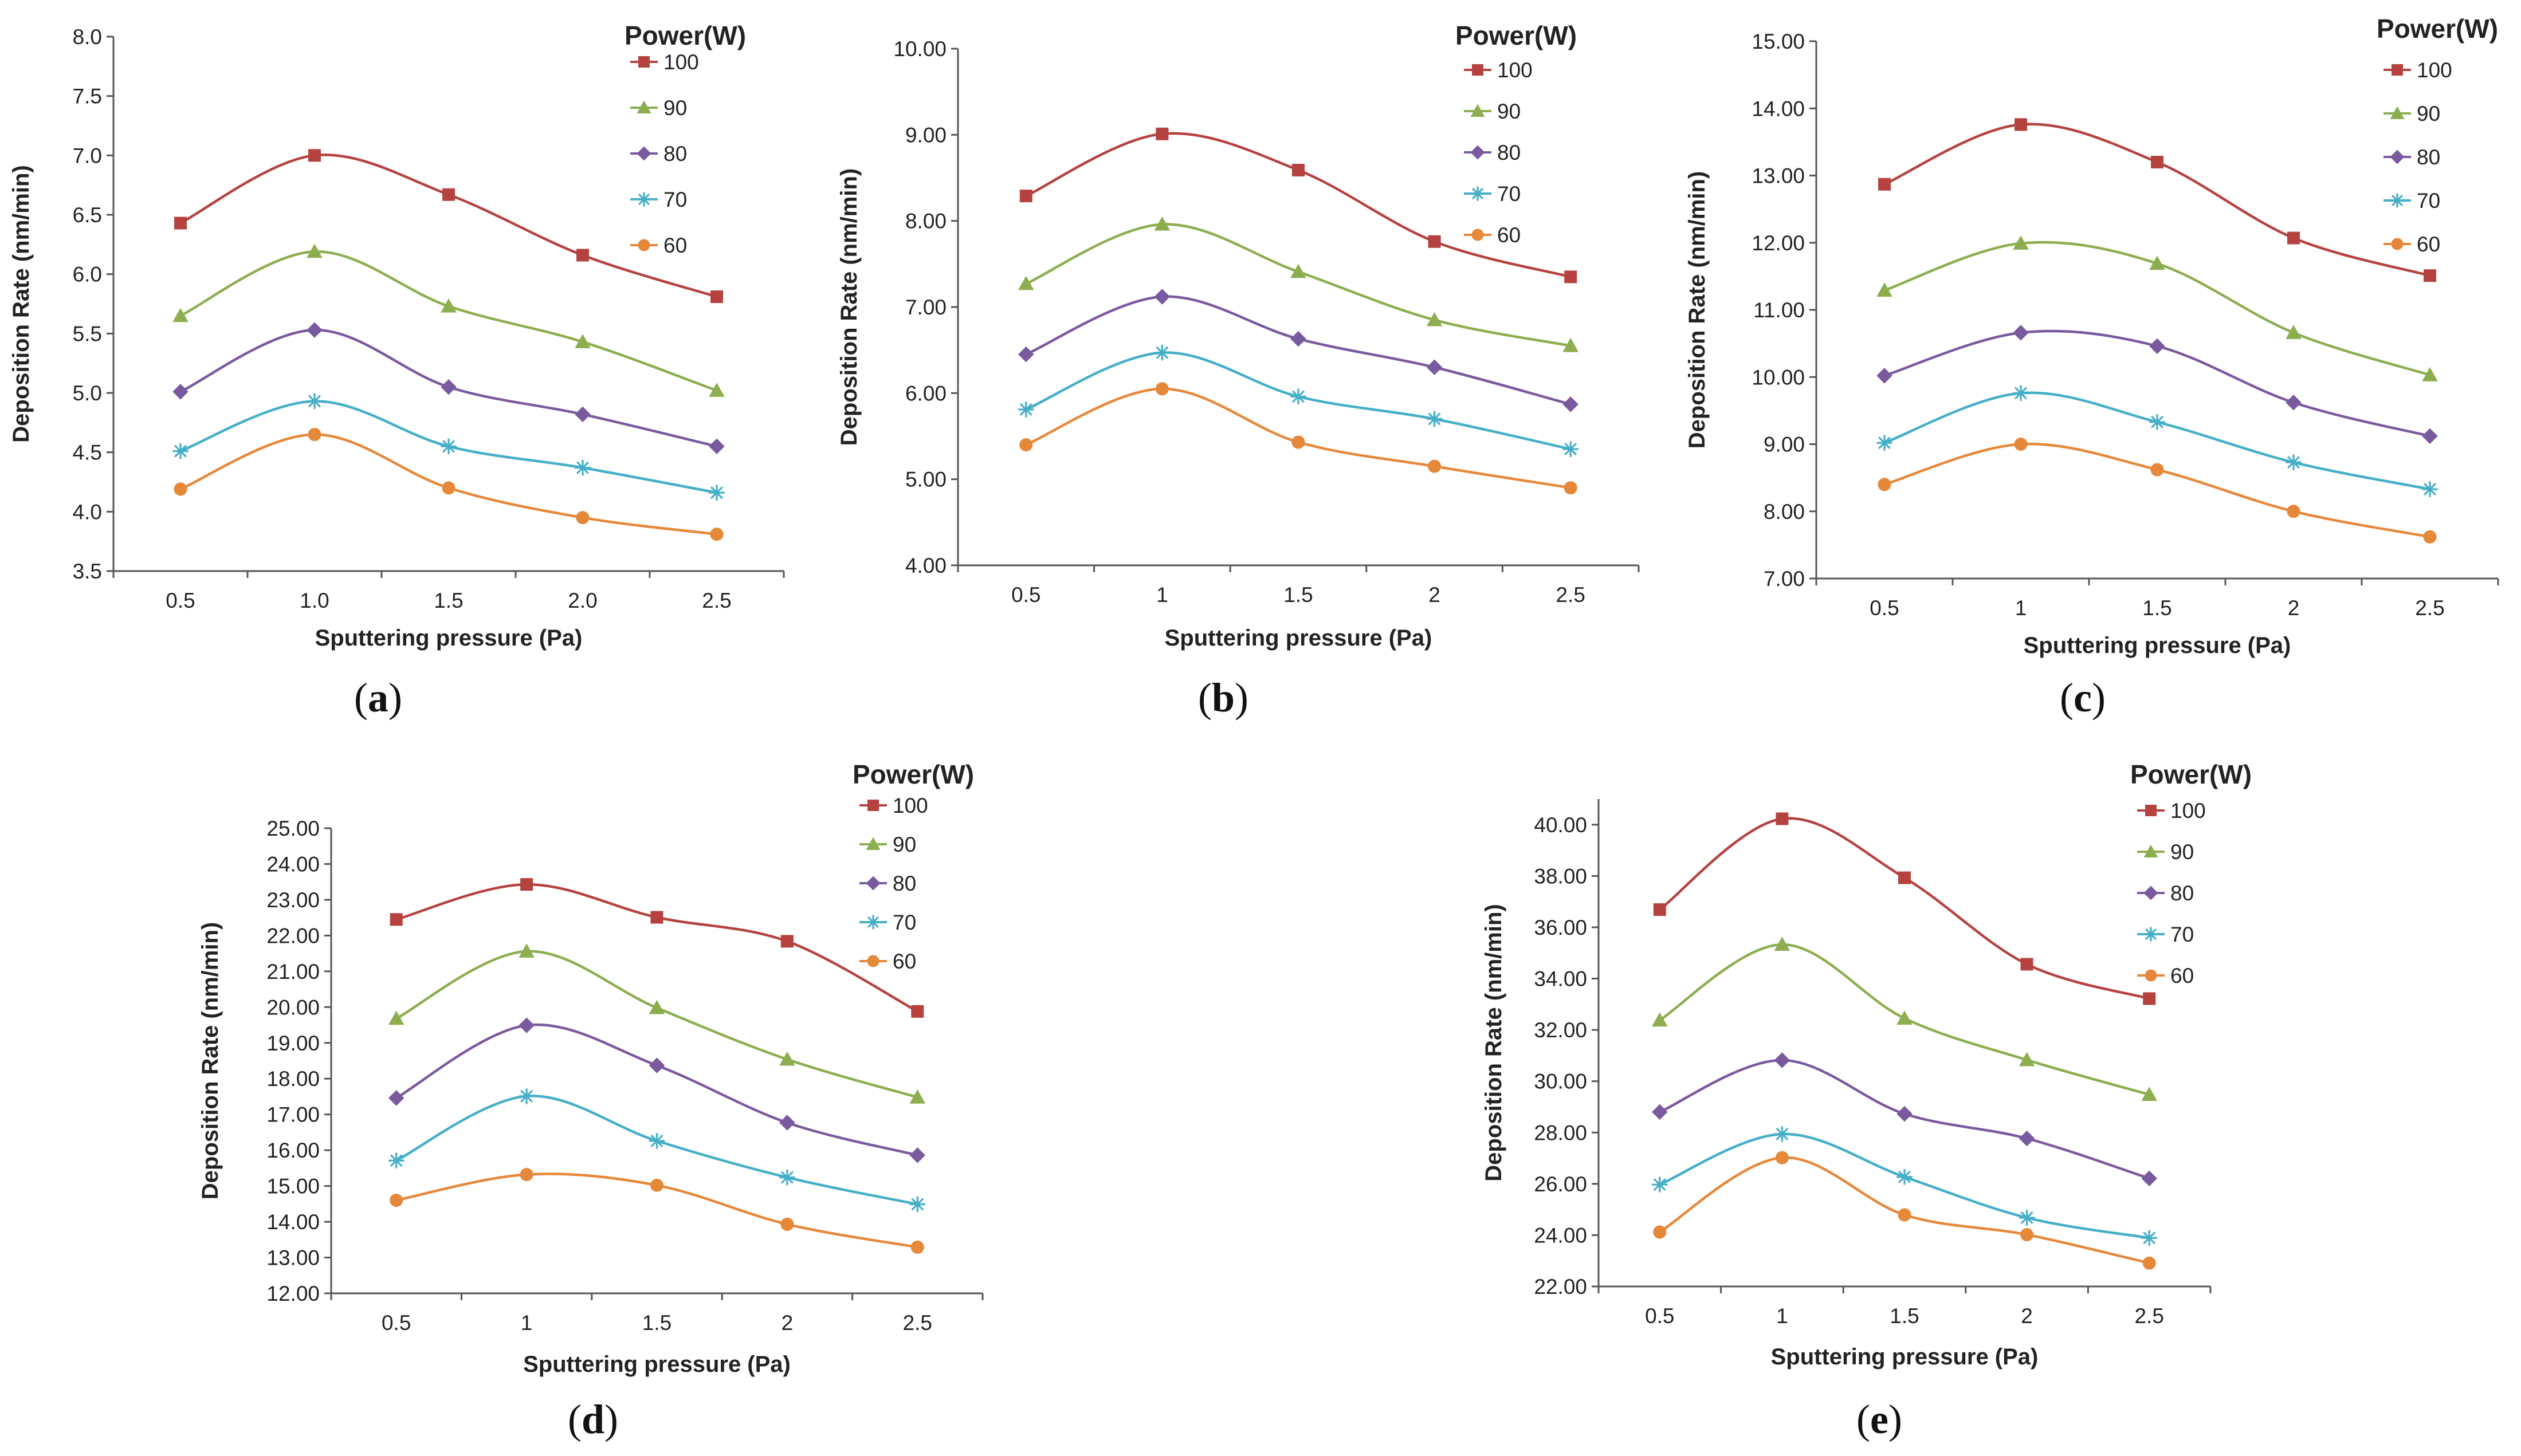 Image resolution: width=2521 pixels, height=1456 pixels. Describe the element at coordinates (926, 393) in the screenshot. I see `y-tick-label: 6.00` at that location.